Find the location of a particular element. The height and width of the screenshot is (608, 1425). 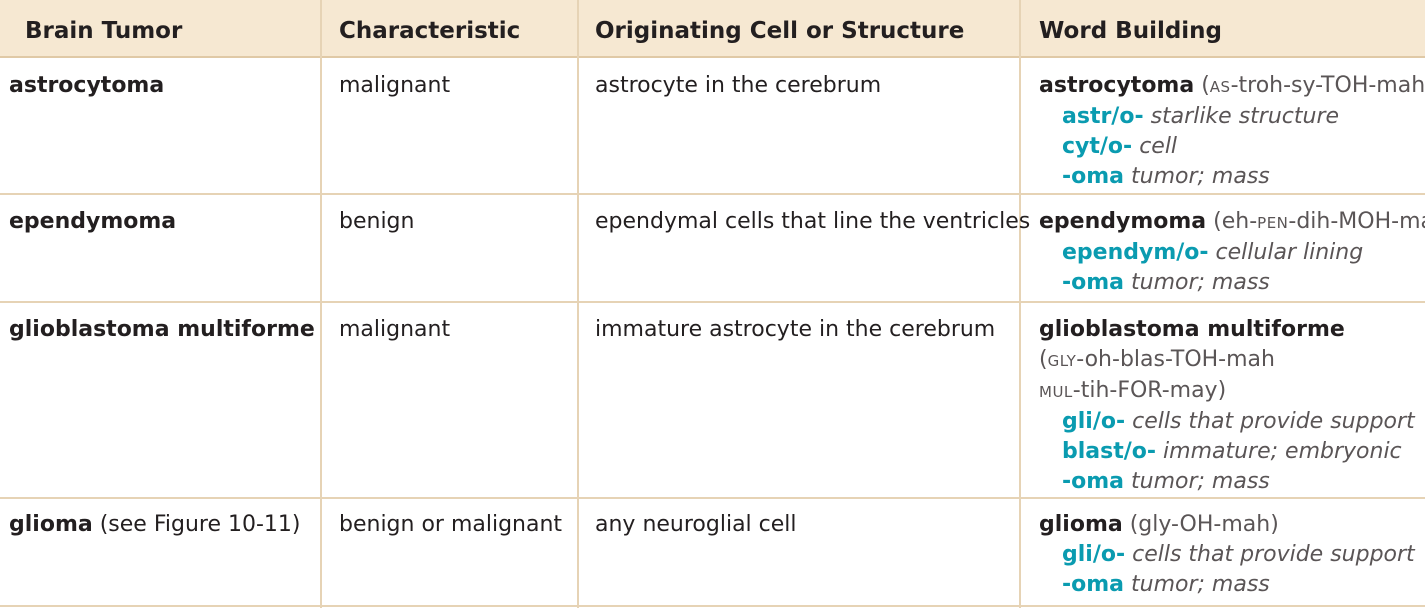

tumor-name: glioblastoma multiforme is located at coordinates (162, 329).